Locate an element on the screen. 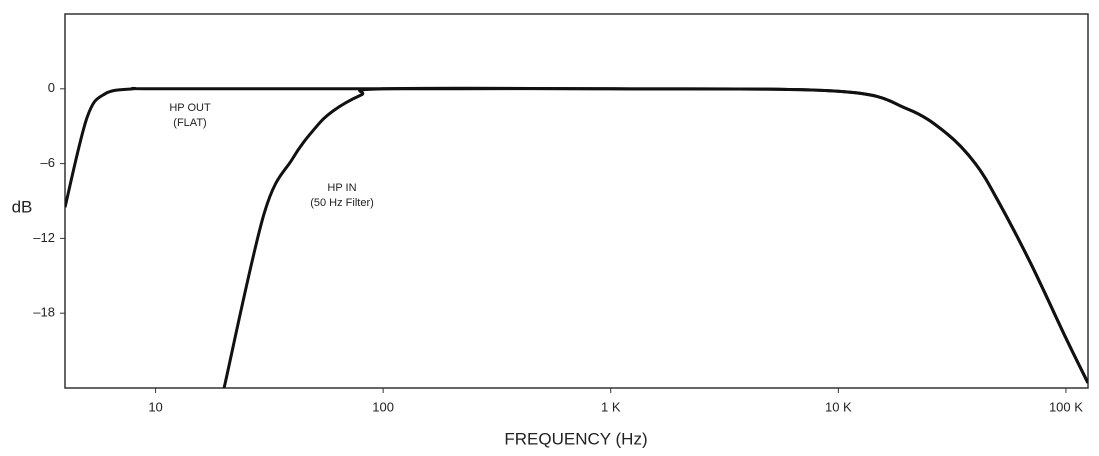  y-axis-label: dB is located at coordinates (22, 206).